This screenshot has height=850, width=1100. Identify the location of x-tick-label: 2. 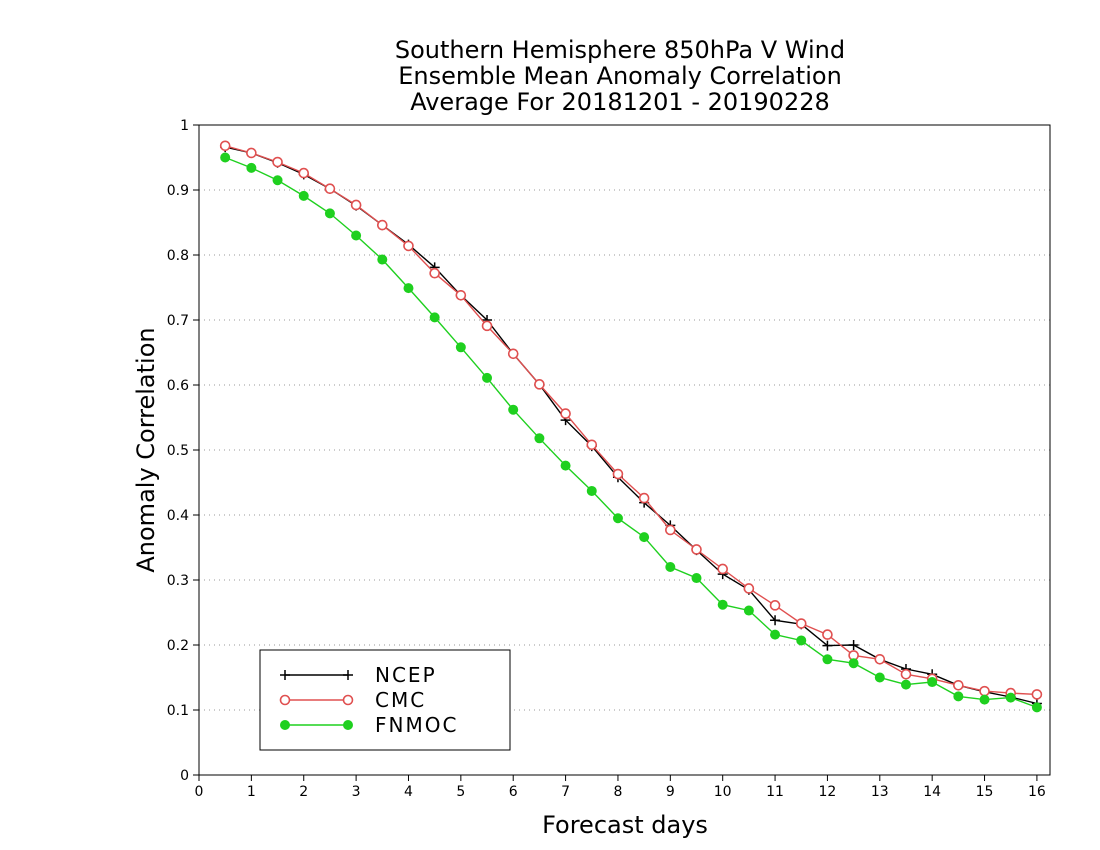
(303, 792).